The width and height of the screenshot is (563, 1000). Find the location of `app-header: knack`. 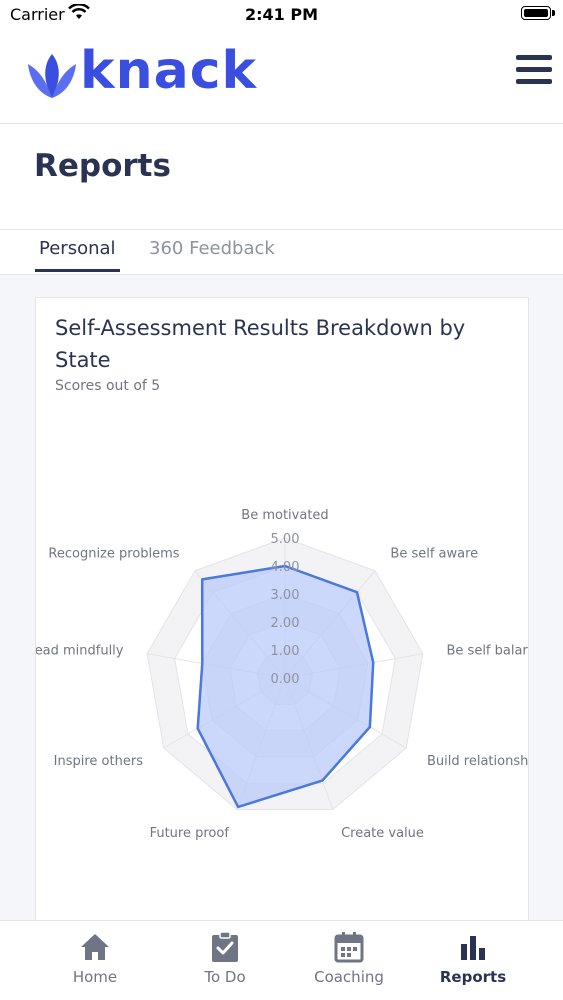

app-header: knack is located at coordinates (281, 77).